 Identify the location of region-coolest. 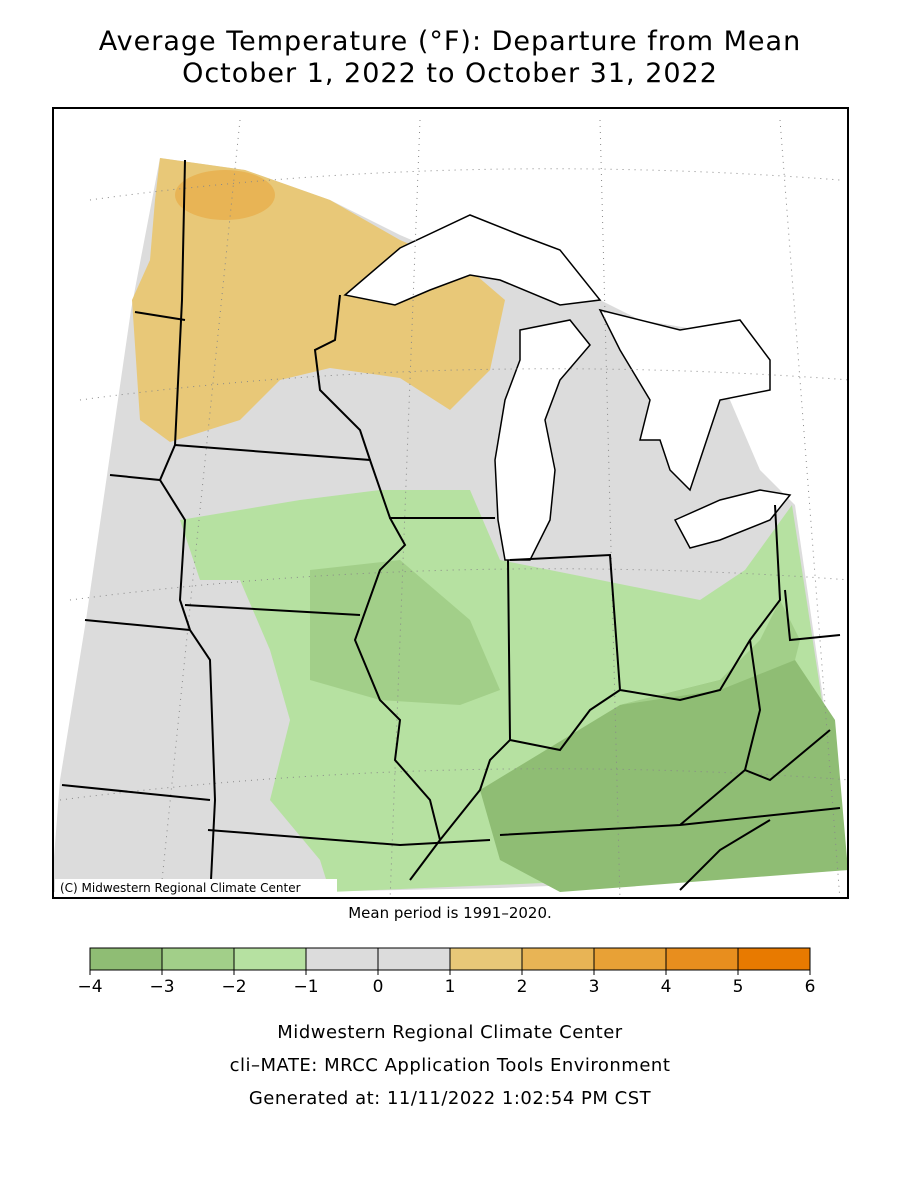
(664, 776).